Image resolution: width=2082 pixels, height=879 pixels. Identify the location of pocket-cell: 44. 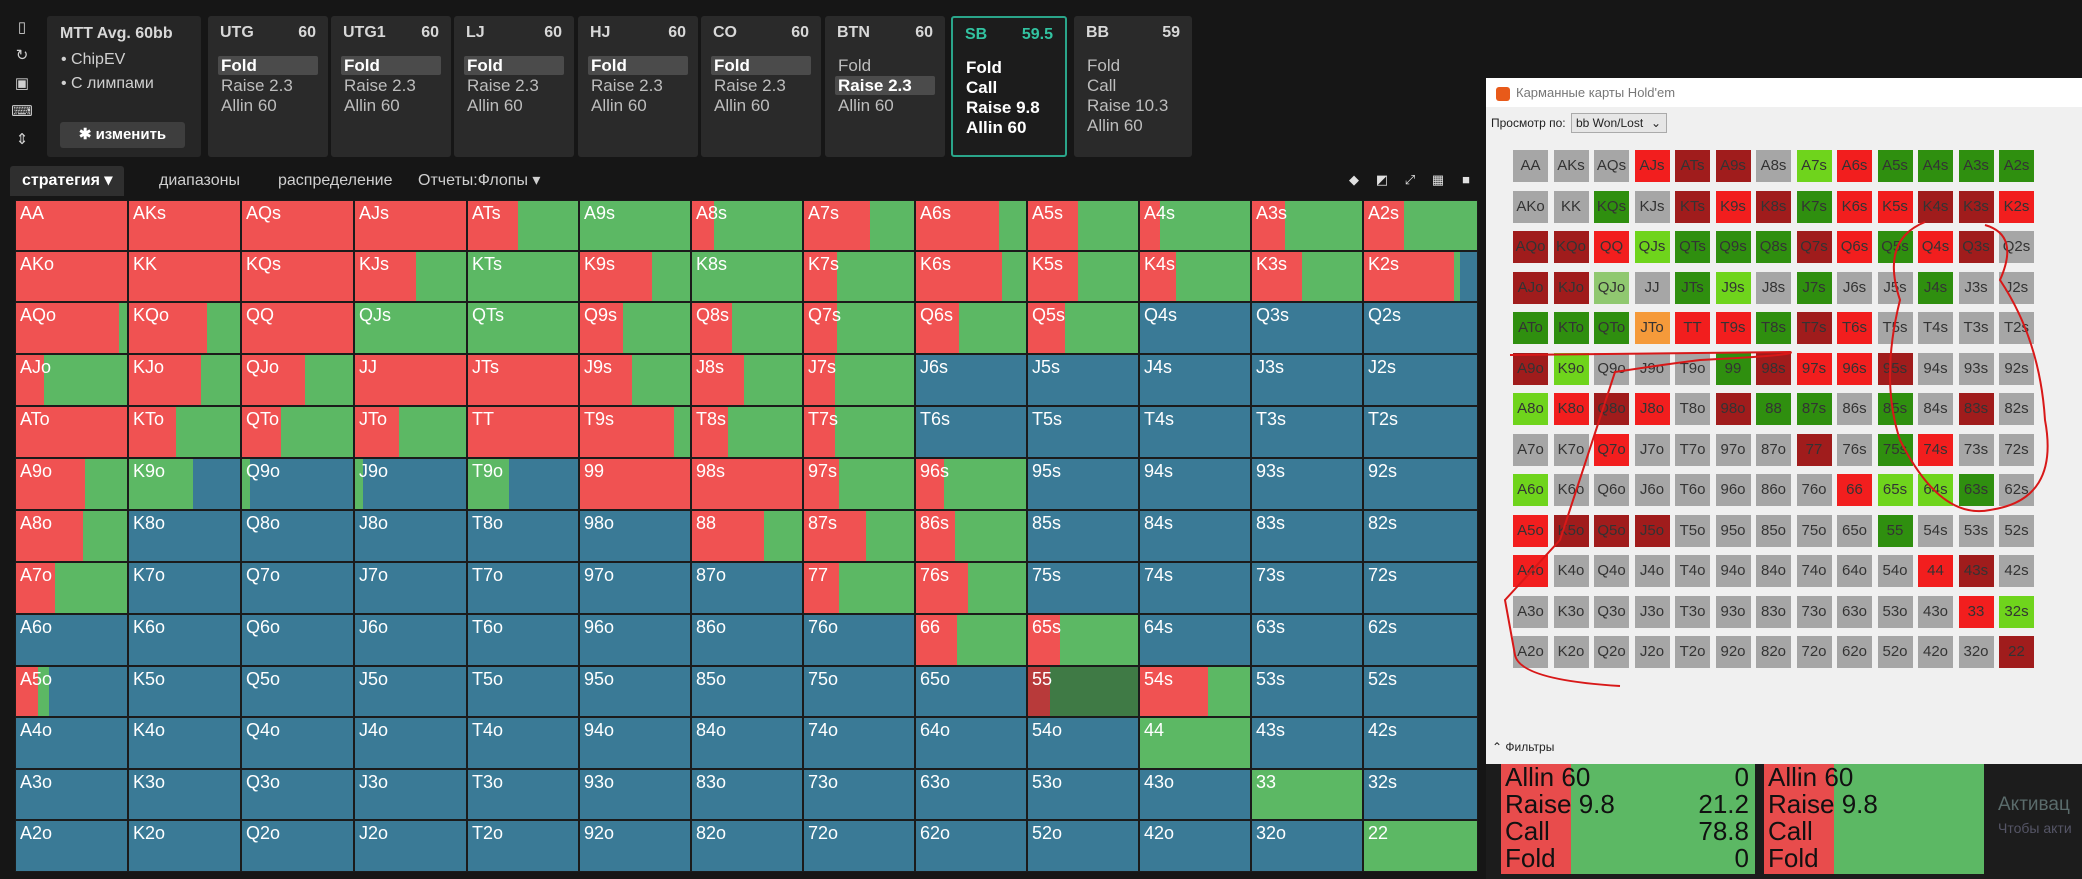
(1935, 571).